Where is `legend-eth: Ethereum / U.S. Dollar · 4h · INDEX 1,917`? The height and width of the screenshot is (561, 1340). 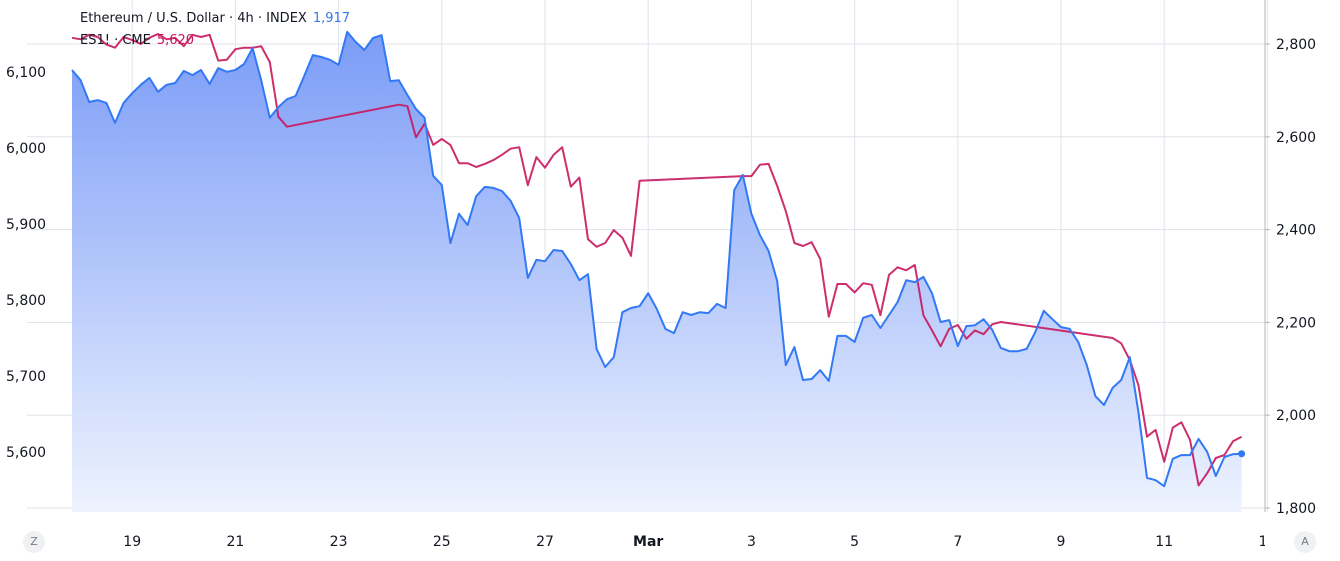
legend-eth: Ethereum / U.S. Dollar · 4h · INDEX 1,917 is located at coordinates (215, 18).